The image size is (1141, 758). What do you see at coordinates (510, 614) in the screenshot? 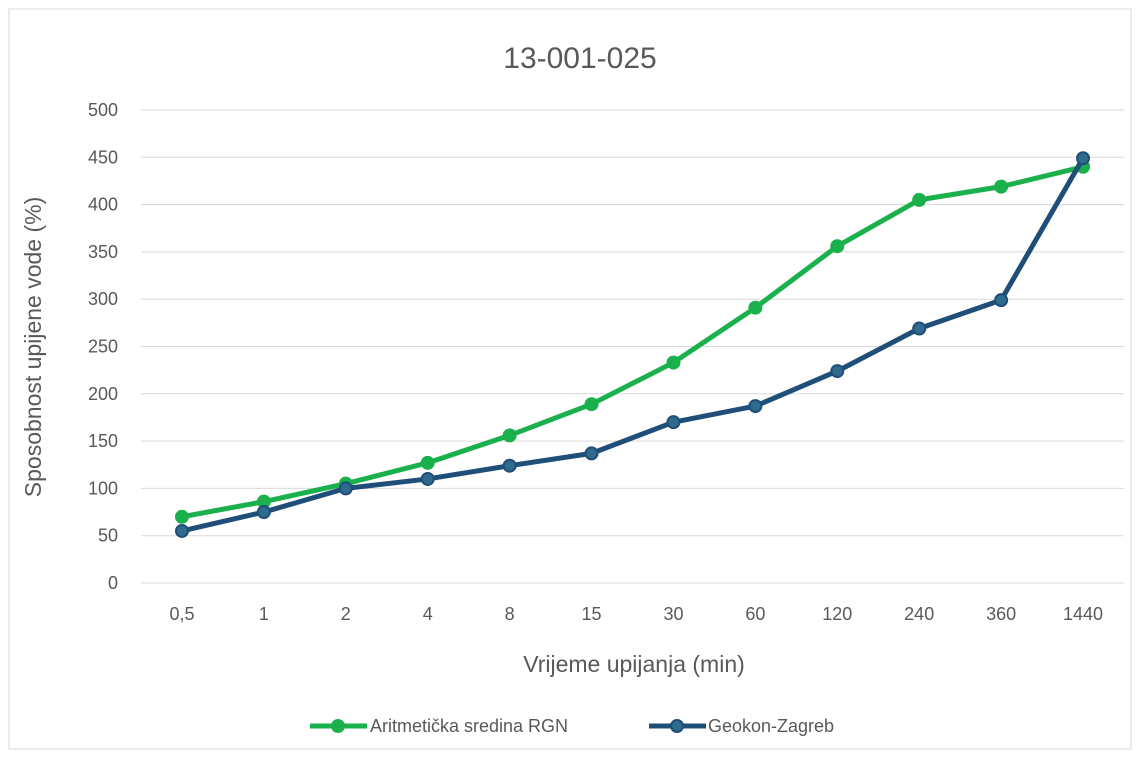
I see `x-tick-label: 8` at bounding box center [510, 614].